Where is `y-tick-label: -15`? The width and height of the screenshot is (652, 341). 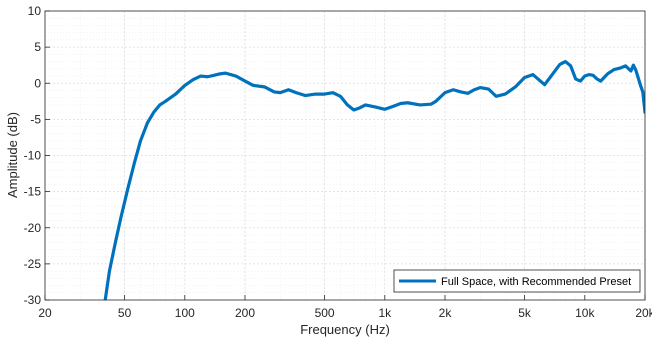 y-tick-label: -15 is located at coordinates (33, 192).